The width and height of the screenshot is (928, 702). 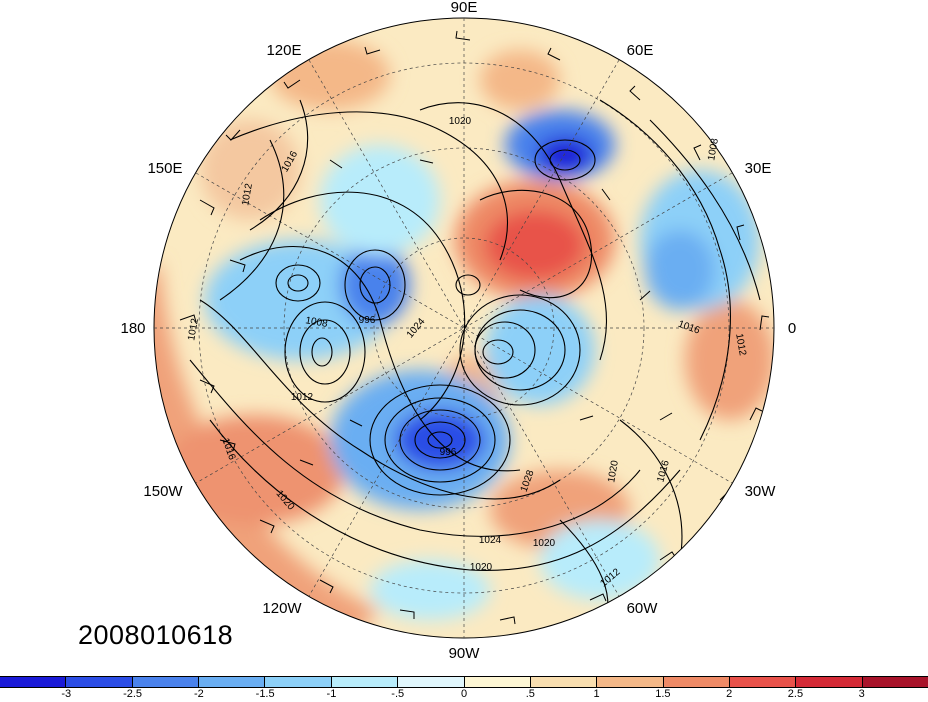 I want to click on colorbar-label: .5, so click(x=530, y=694).